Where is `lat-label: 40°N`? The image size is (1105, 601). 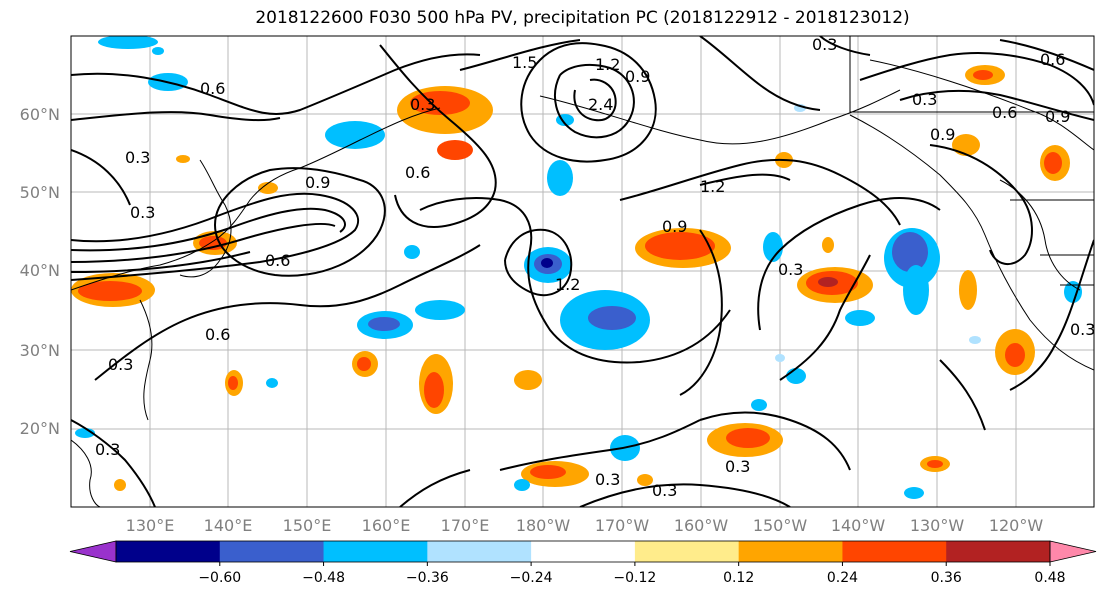
lat-label: 40°N is located at coordinates (40, 270).